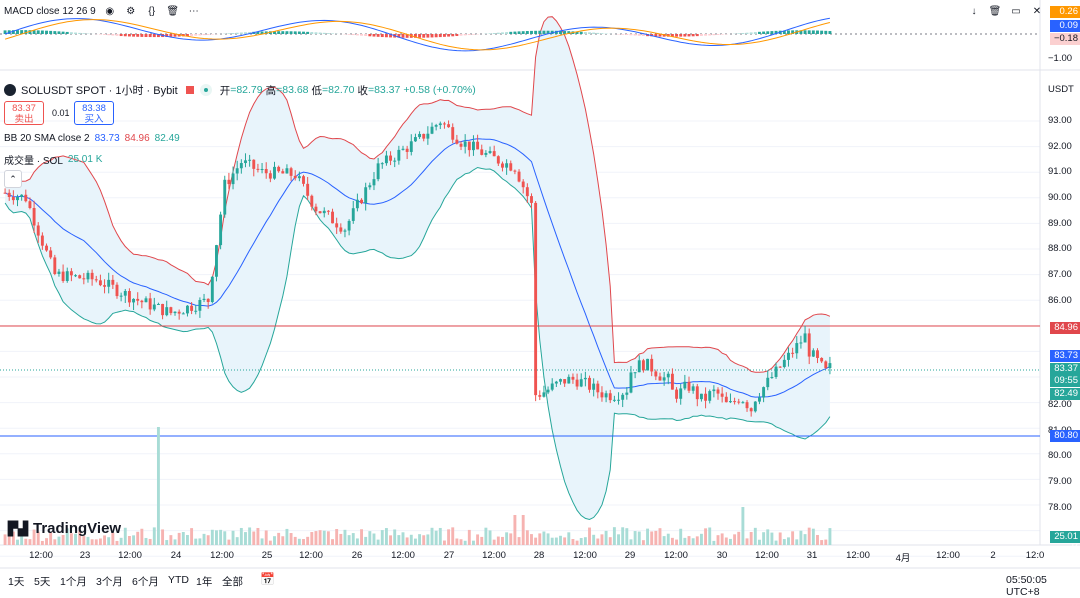 The height and width of the screenshot is (598, 1080). Describe the element at coordinates (85, 555) in the screenshot. I see `time-tick: 23` at that location.